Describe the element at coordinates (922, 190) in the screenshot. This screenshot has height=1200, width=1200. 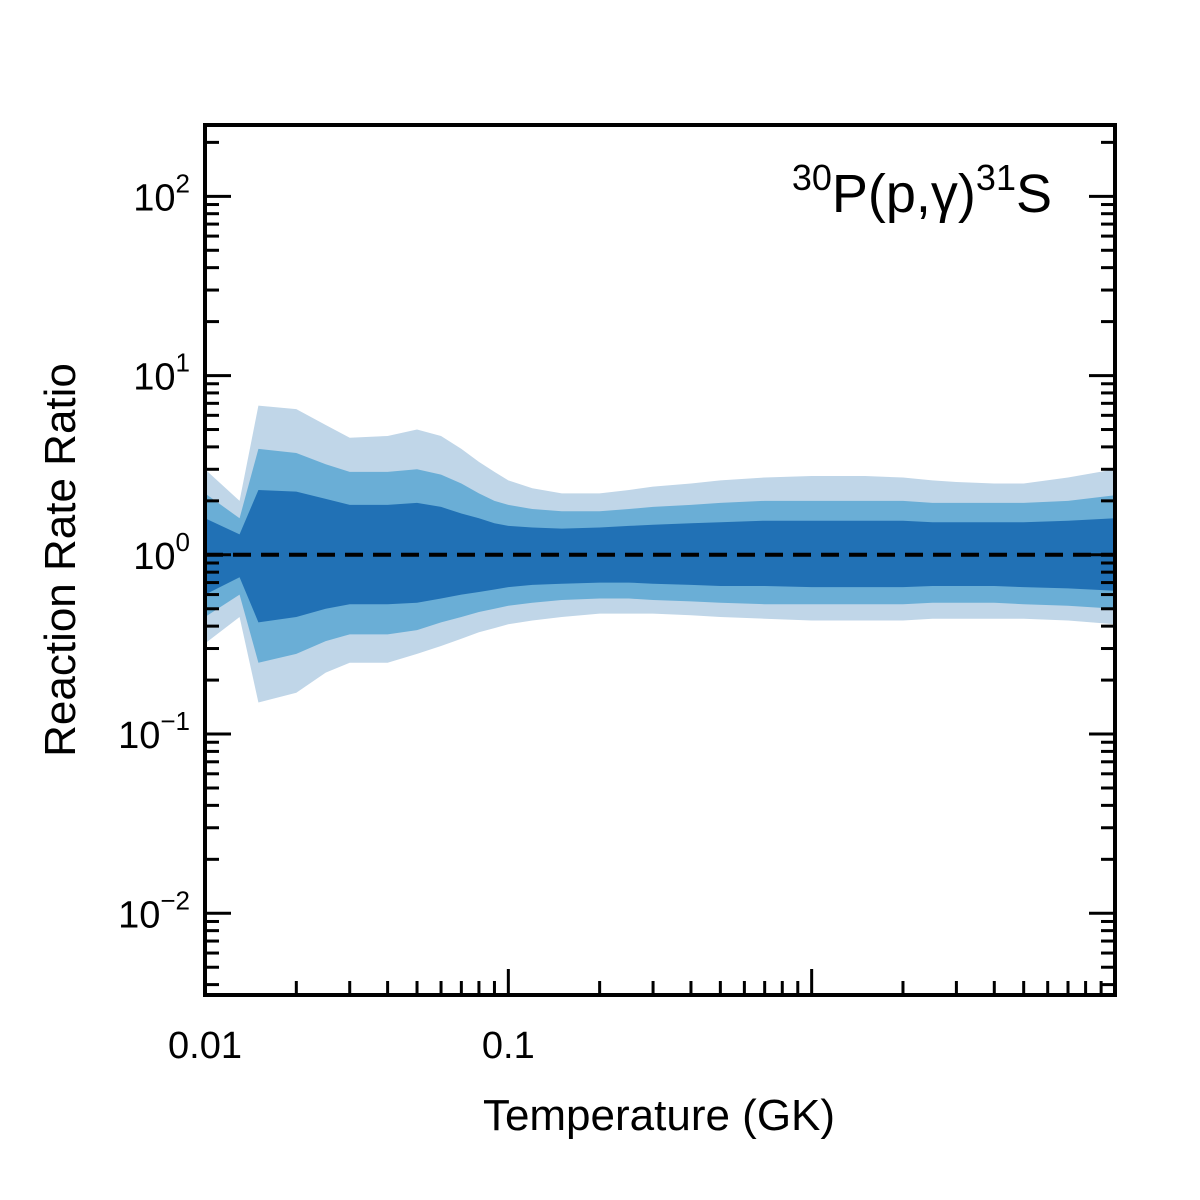
I see `reaction-annotation: 30P(p,γ)31S` at that location.